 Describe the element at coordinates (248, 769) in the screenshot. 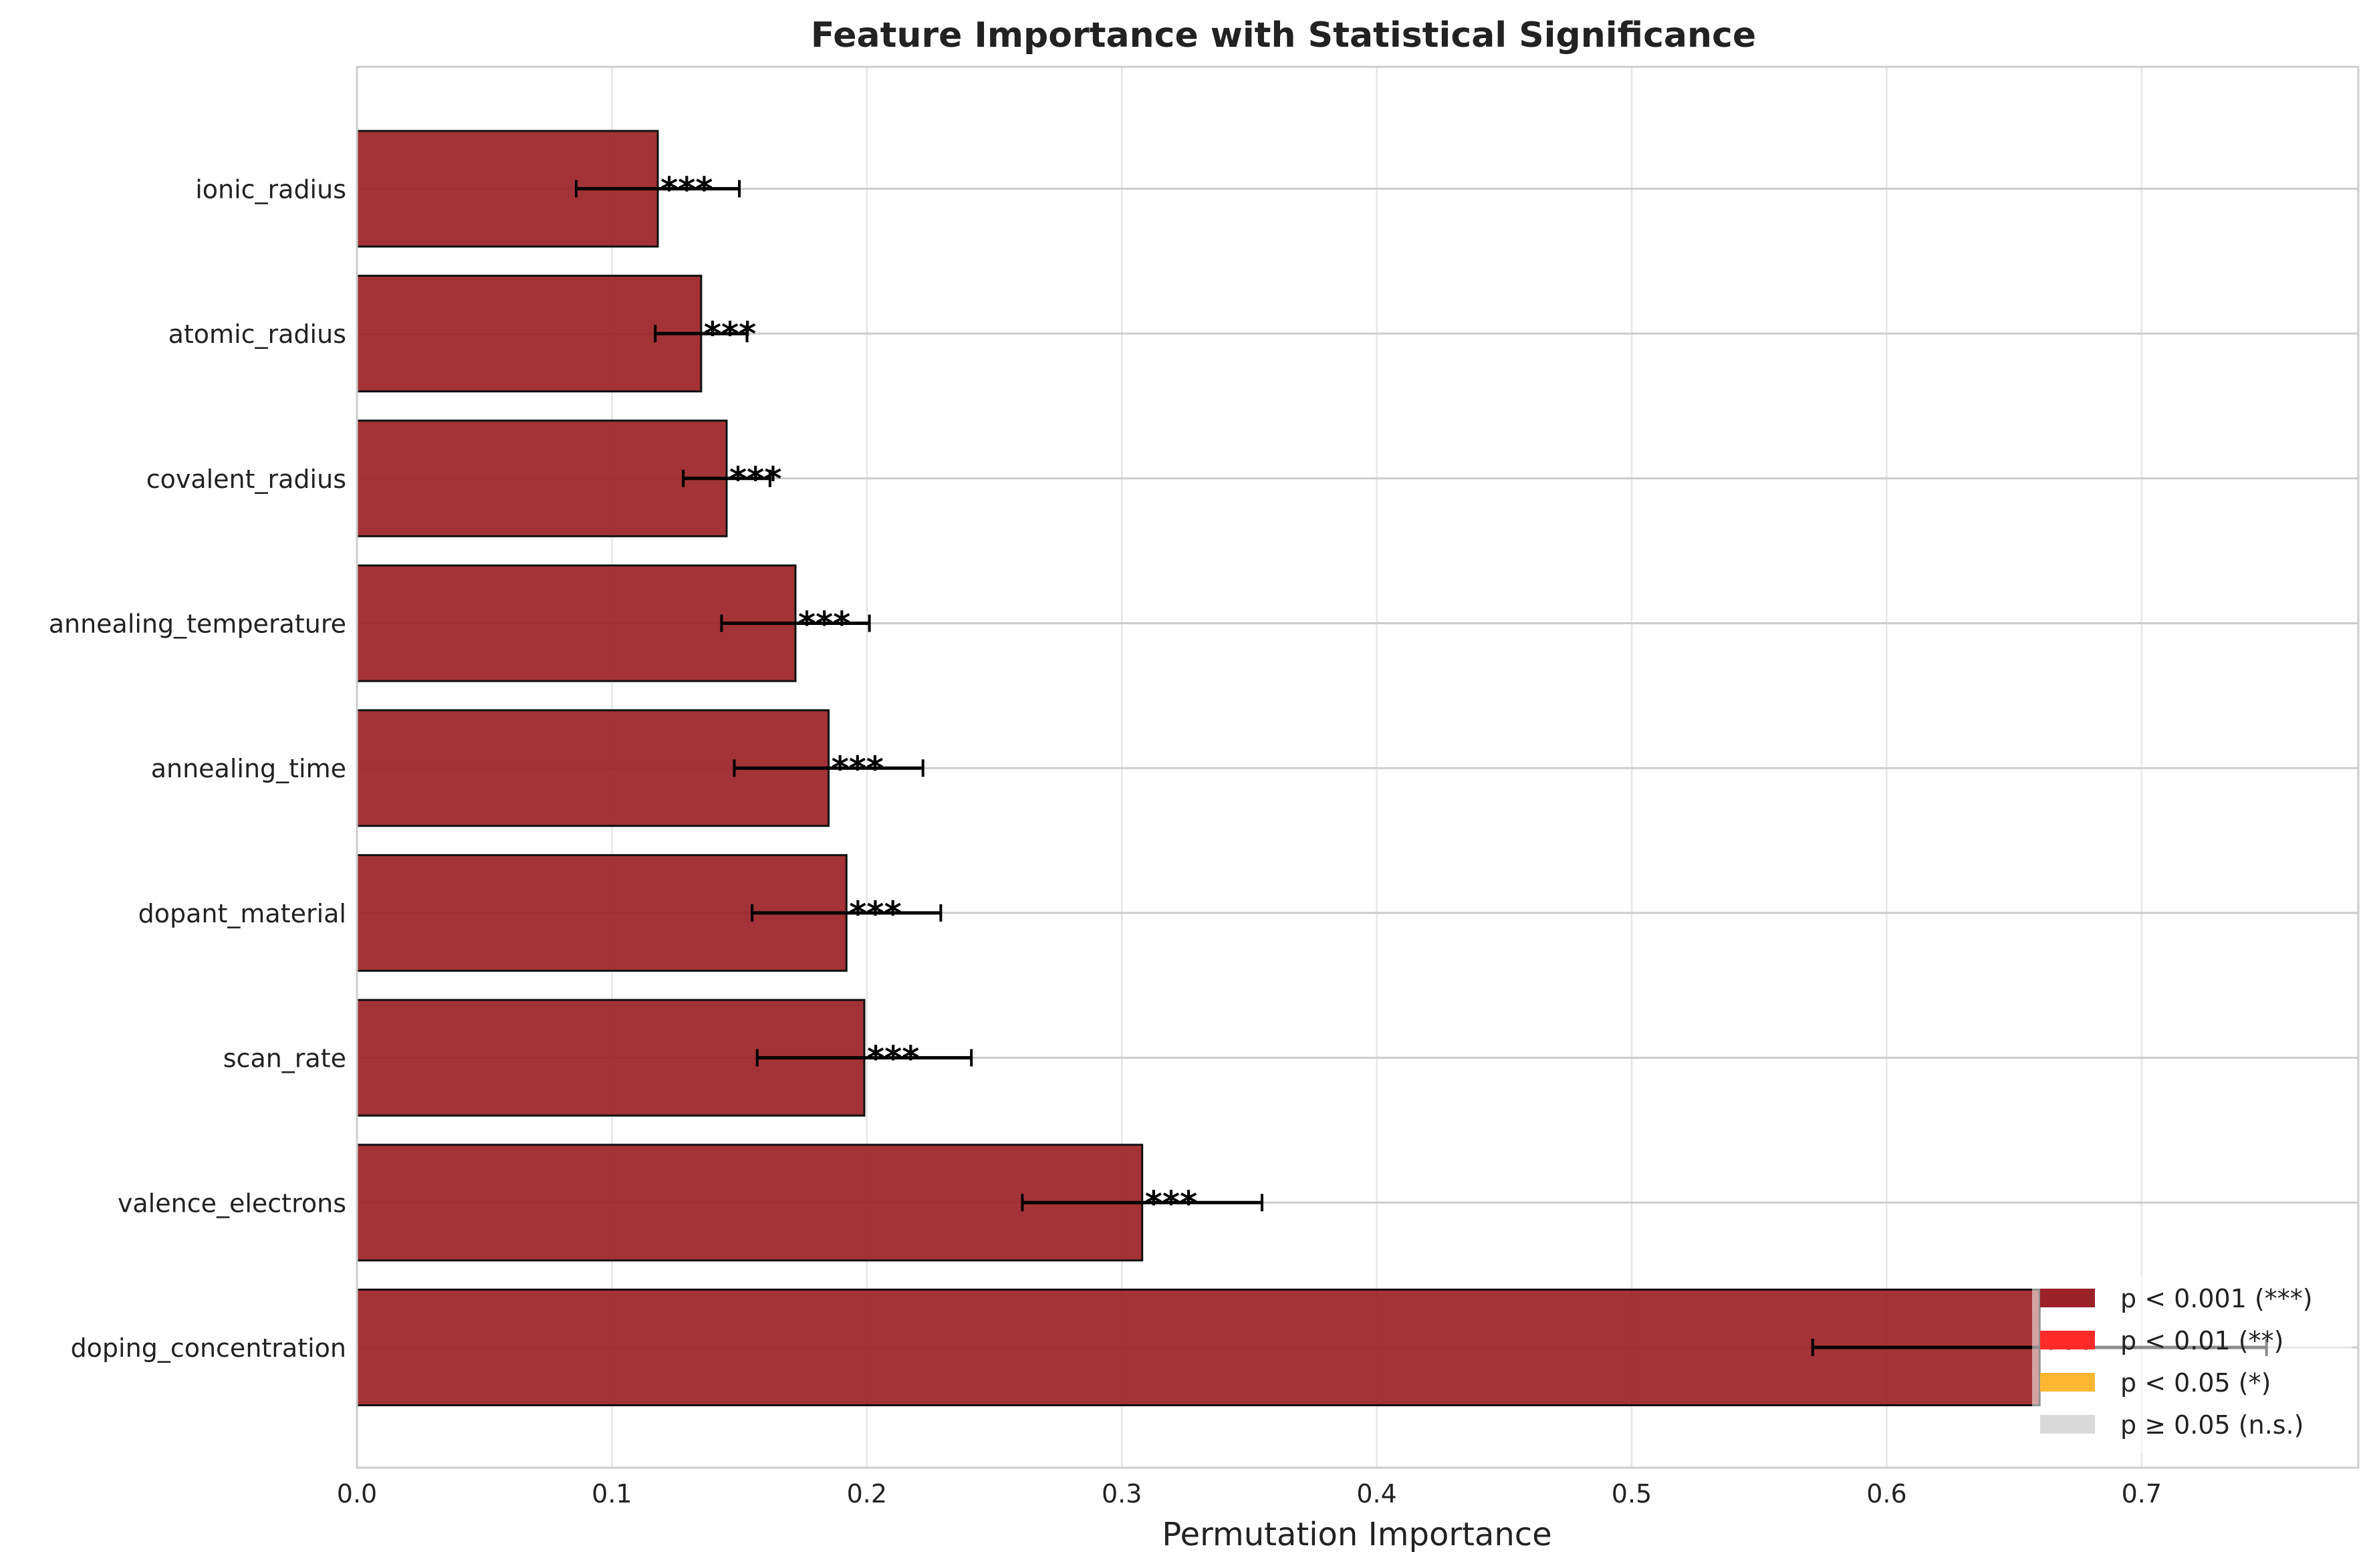

I see `y-tick-label: annealing_time` at that location.